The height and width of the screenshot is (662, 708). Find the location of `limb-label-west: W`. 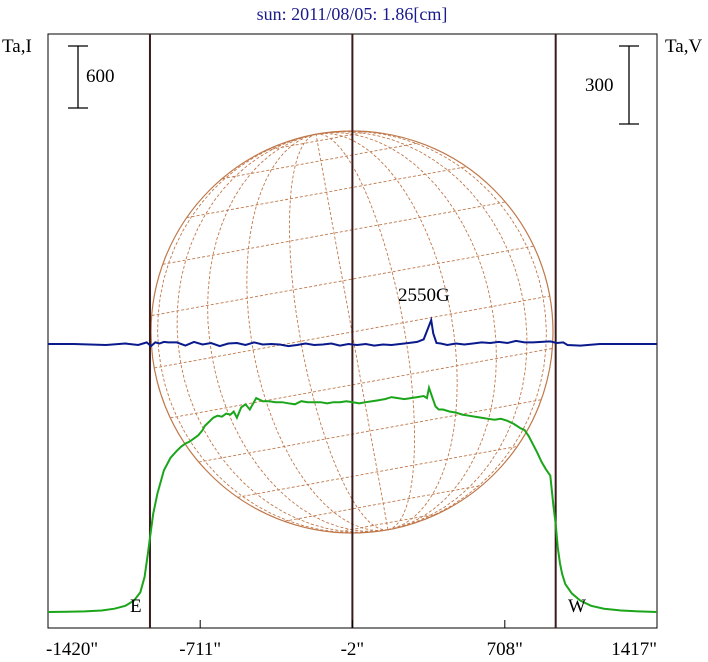

limb-label-west: W is located at coordinates (577, 606).